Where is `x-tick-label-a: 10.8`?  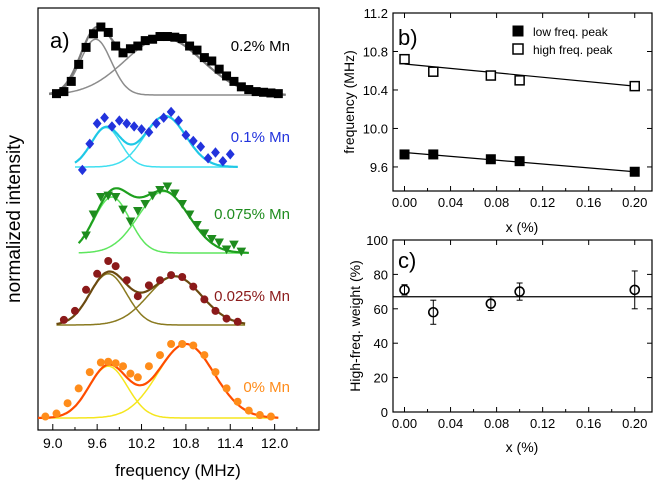 x-tick-label-a: 10.8 is located at coordinates (185, 443).